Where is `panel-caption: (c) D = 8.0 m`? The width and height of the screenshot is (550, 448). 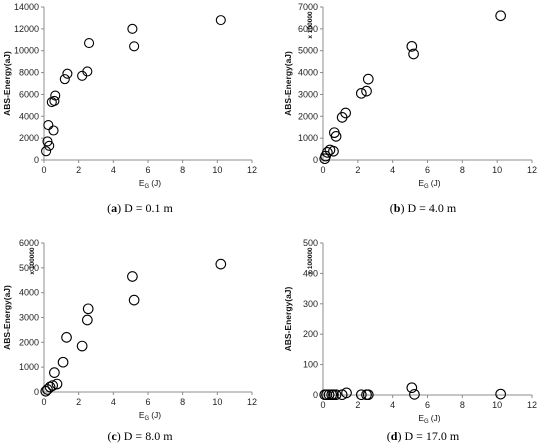
panel-caption: (c) D = 8.0 m is located at coordinates (140, 436).